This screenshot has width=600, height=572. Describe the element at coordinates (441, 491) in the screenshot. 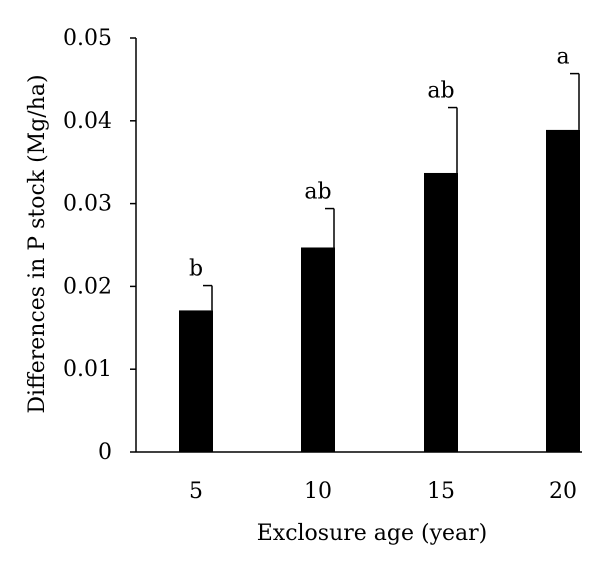

I see `x-tick-label: 15` at that location.